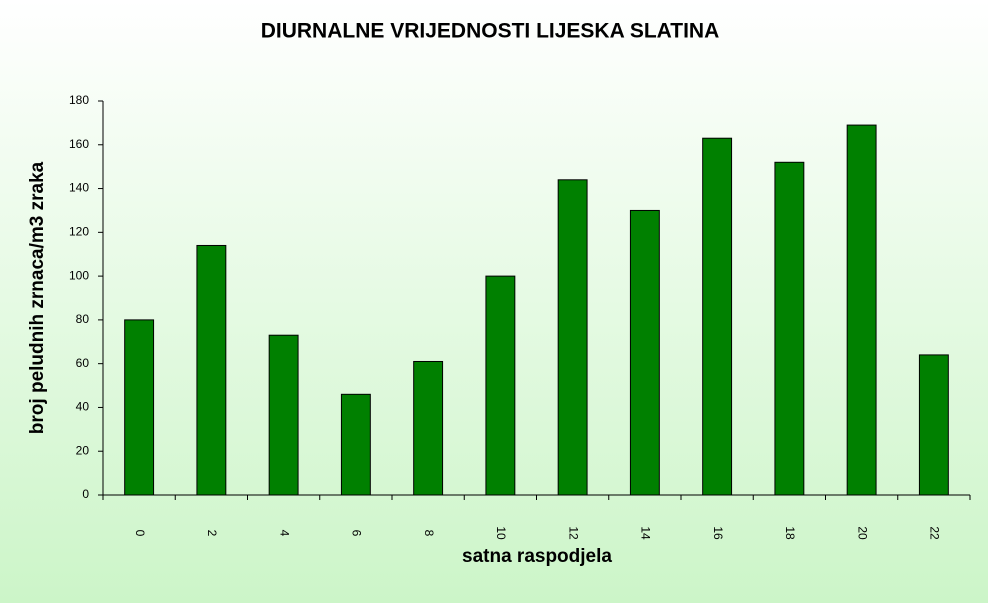 The width and height of the screenshot is (988, 608). What do you see at coordinates (357, 533) in the screenshot?
I see `x-tick-label: 6` at bounding box center [357, 533].